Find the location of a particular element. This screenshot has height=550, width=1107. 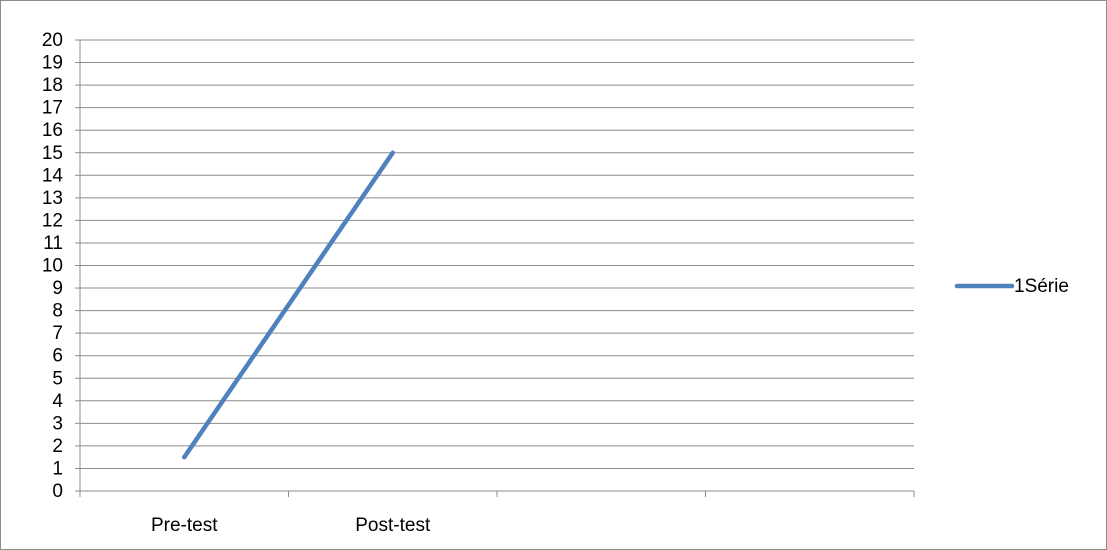

y-tick-label: 3 is located at coordinates (57, 423).